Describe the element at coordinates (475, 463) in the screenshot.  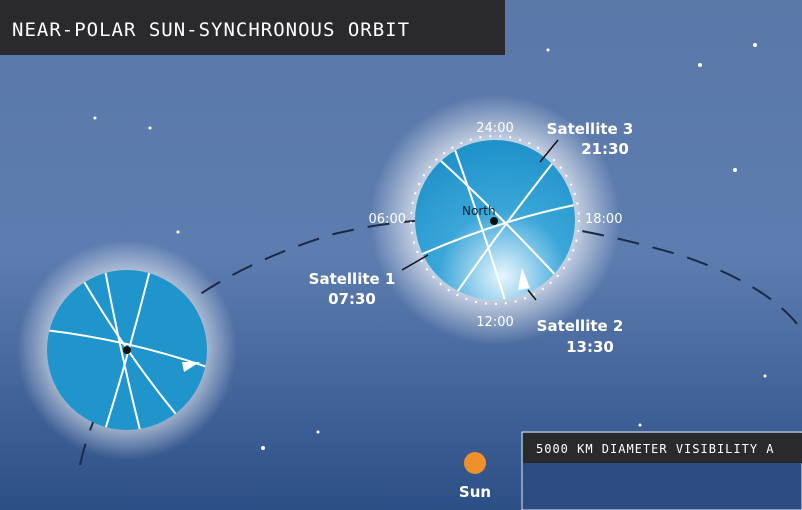
I see `sun` at that location.